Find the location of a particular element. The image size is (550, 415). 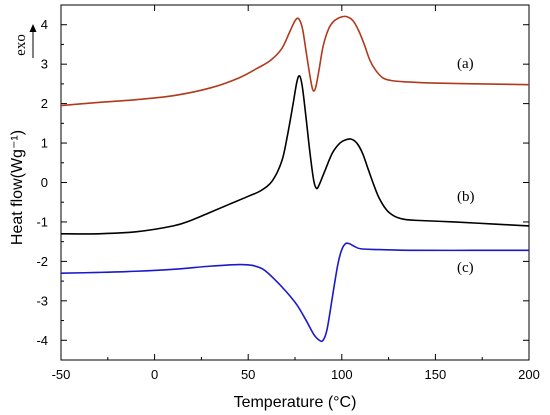

exo-arrow-head-icon is located at coordinates (33, 28).